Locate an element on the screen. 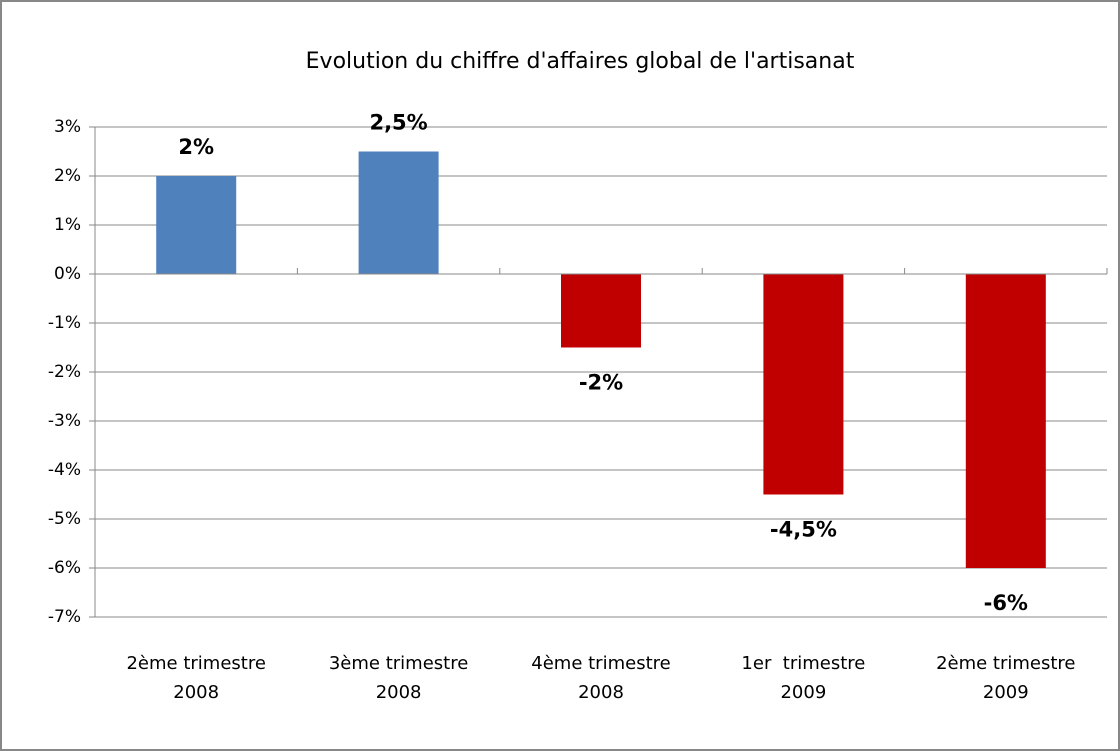 This screenshot has height=751, width=1120. y-tick-label: -3% is located at coordinates (64, 421).